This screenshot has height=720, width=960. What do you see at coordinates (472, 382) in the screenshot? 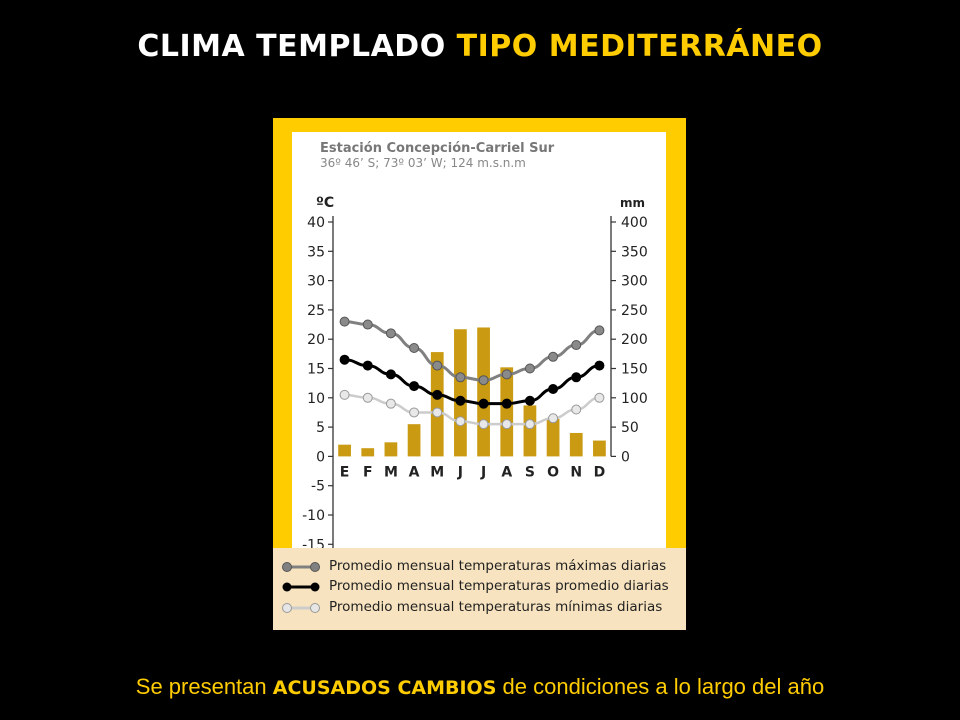
I see `series-line-avg` at bounding box center [472, 382].